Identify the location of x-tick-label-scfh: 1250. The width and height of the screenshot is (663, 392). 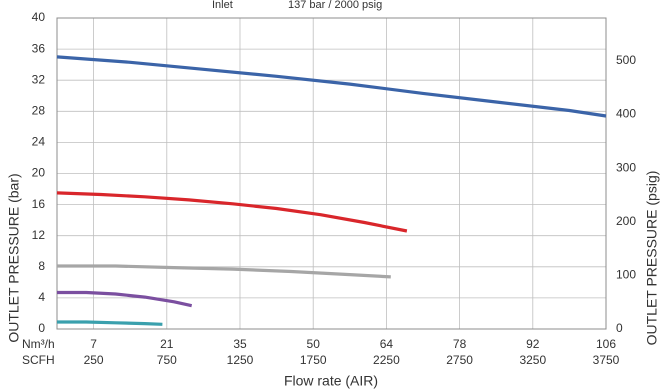
(240, 360).